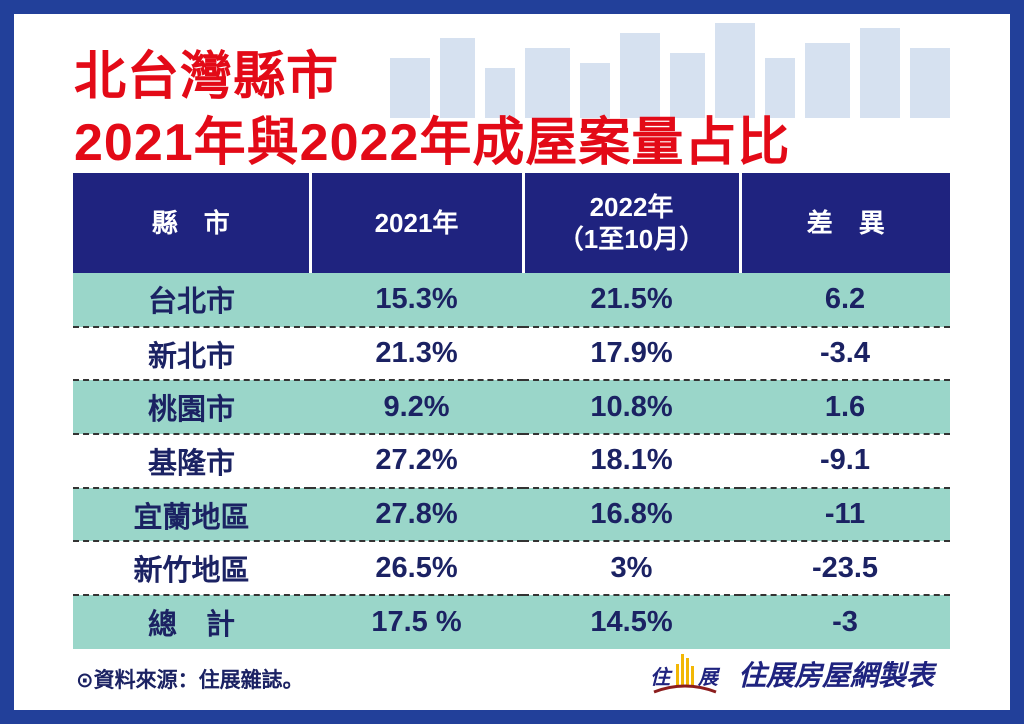 This screenshot has height=724, width=1024. What do you see at coordinates (631, 622) in the screenshot?
I see `cell-value-2022: 14.5%` at bounding box center [631, 622].